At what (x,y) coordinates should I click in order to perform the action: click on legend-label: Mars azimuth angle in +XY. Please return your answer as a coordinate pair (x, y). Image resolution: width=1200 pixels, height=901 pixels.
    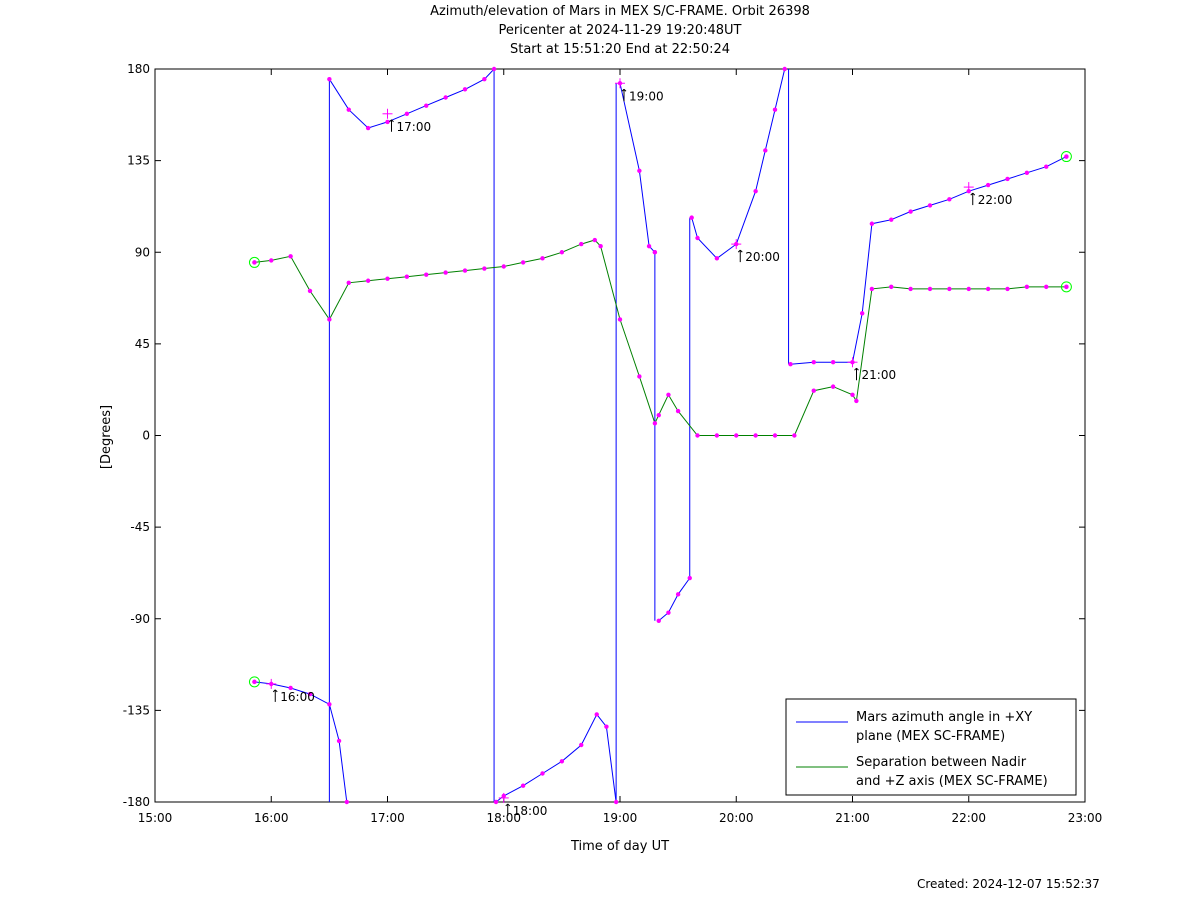
    Looking at the image, I should click on (944, 717).